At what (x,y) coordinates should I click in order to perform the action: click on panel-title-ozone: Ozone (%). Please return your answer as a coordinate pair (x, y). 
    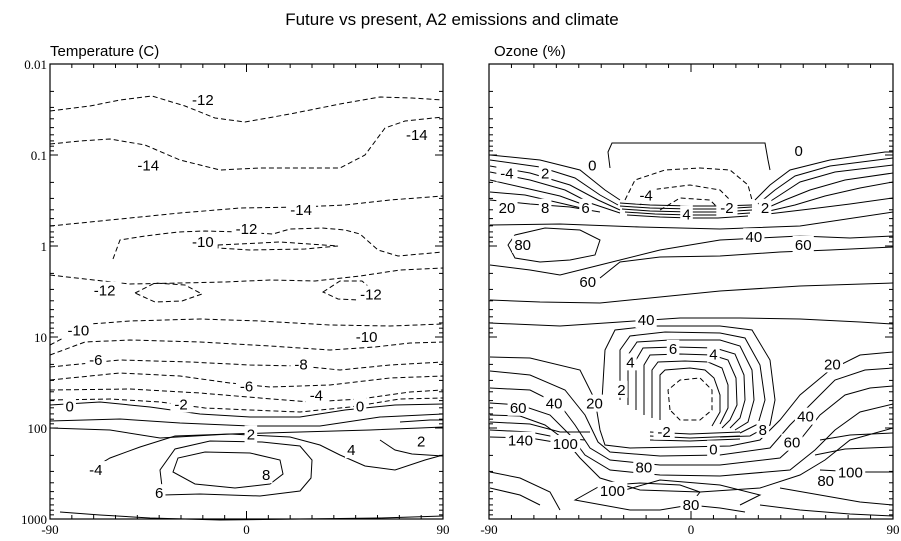
    Looking at the image, I should click on (530, 51).